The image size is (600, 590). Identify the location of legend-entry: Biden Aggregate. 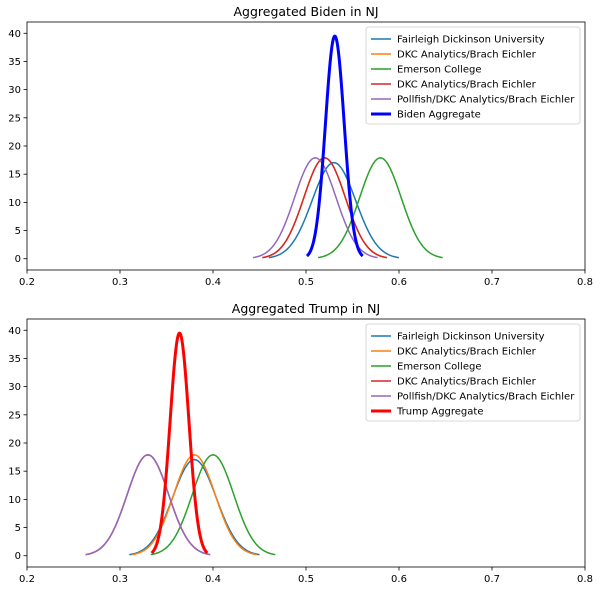
(439, 115).